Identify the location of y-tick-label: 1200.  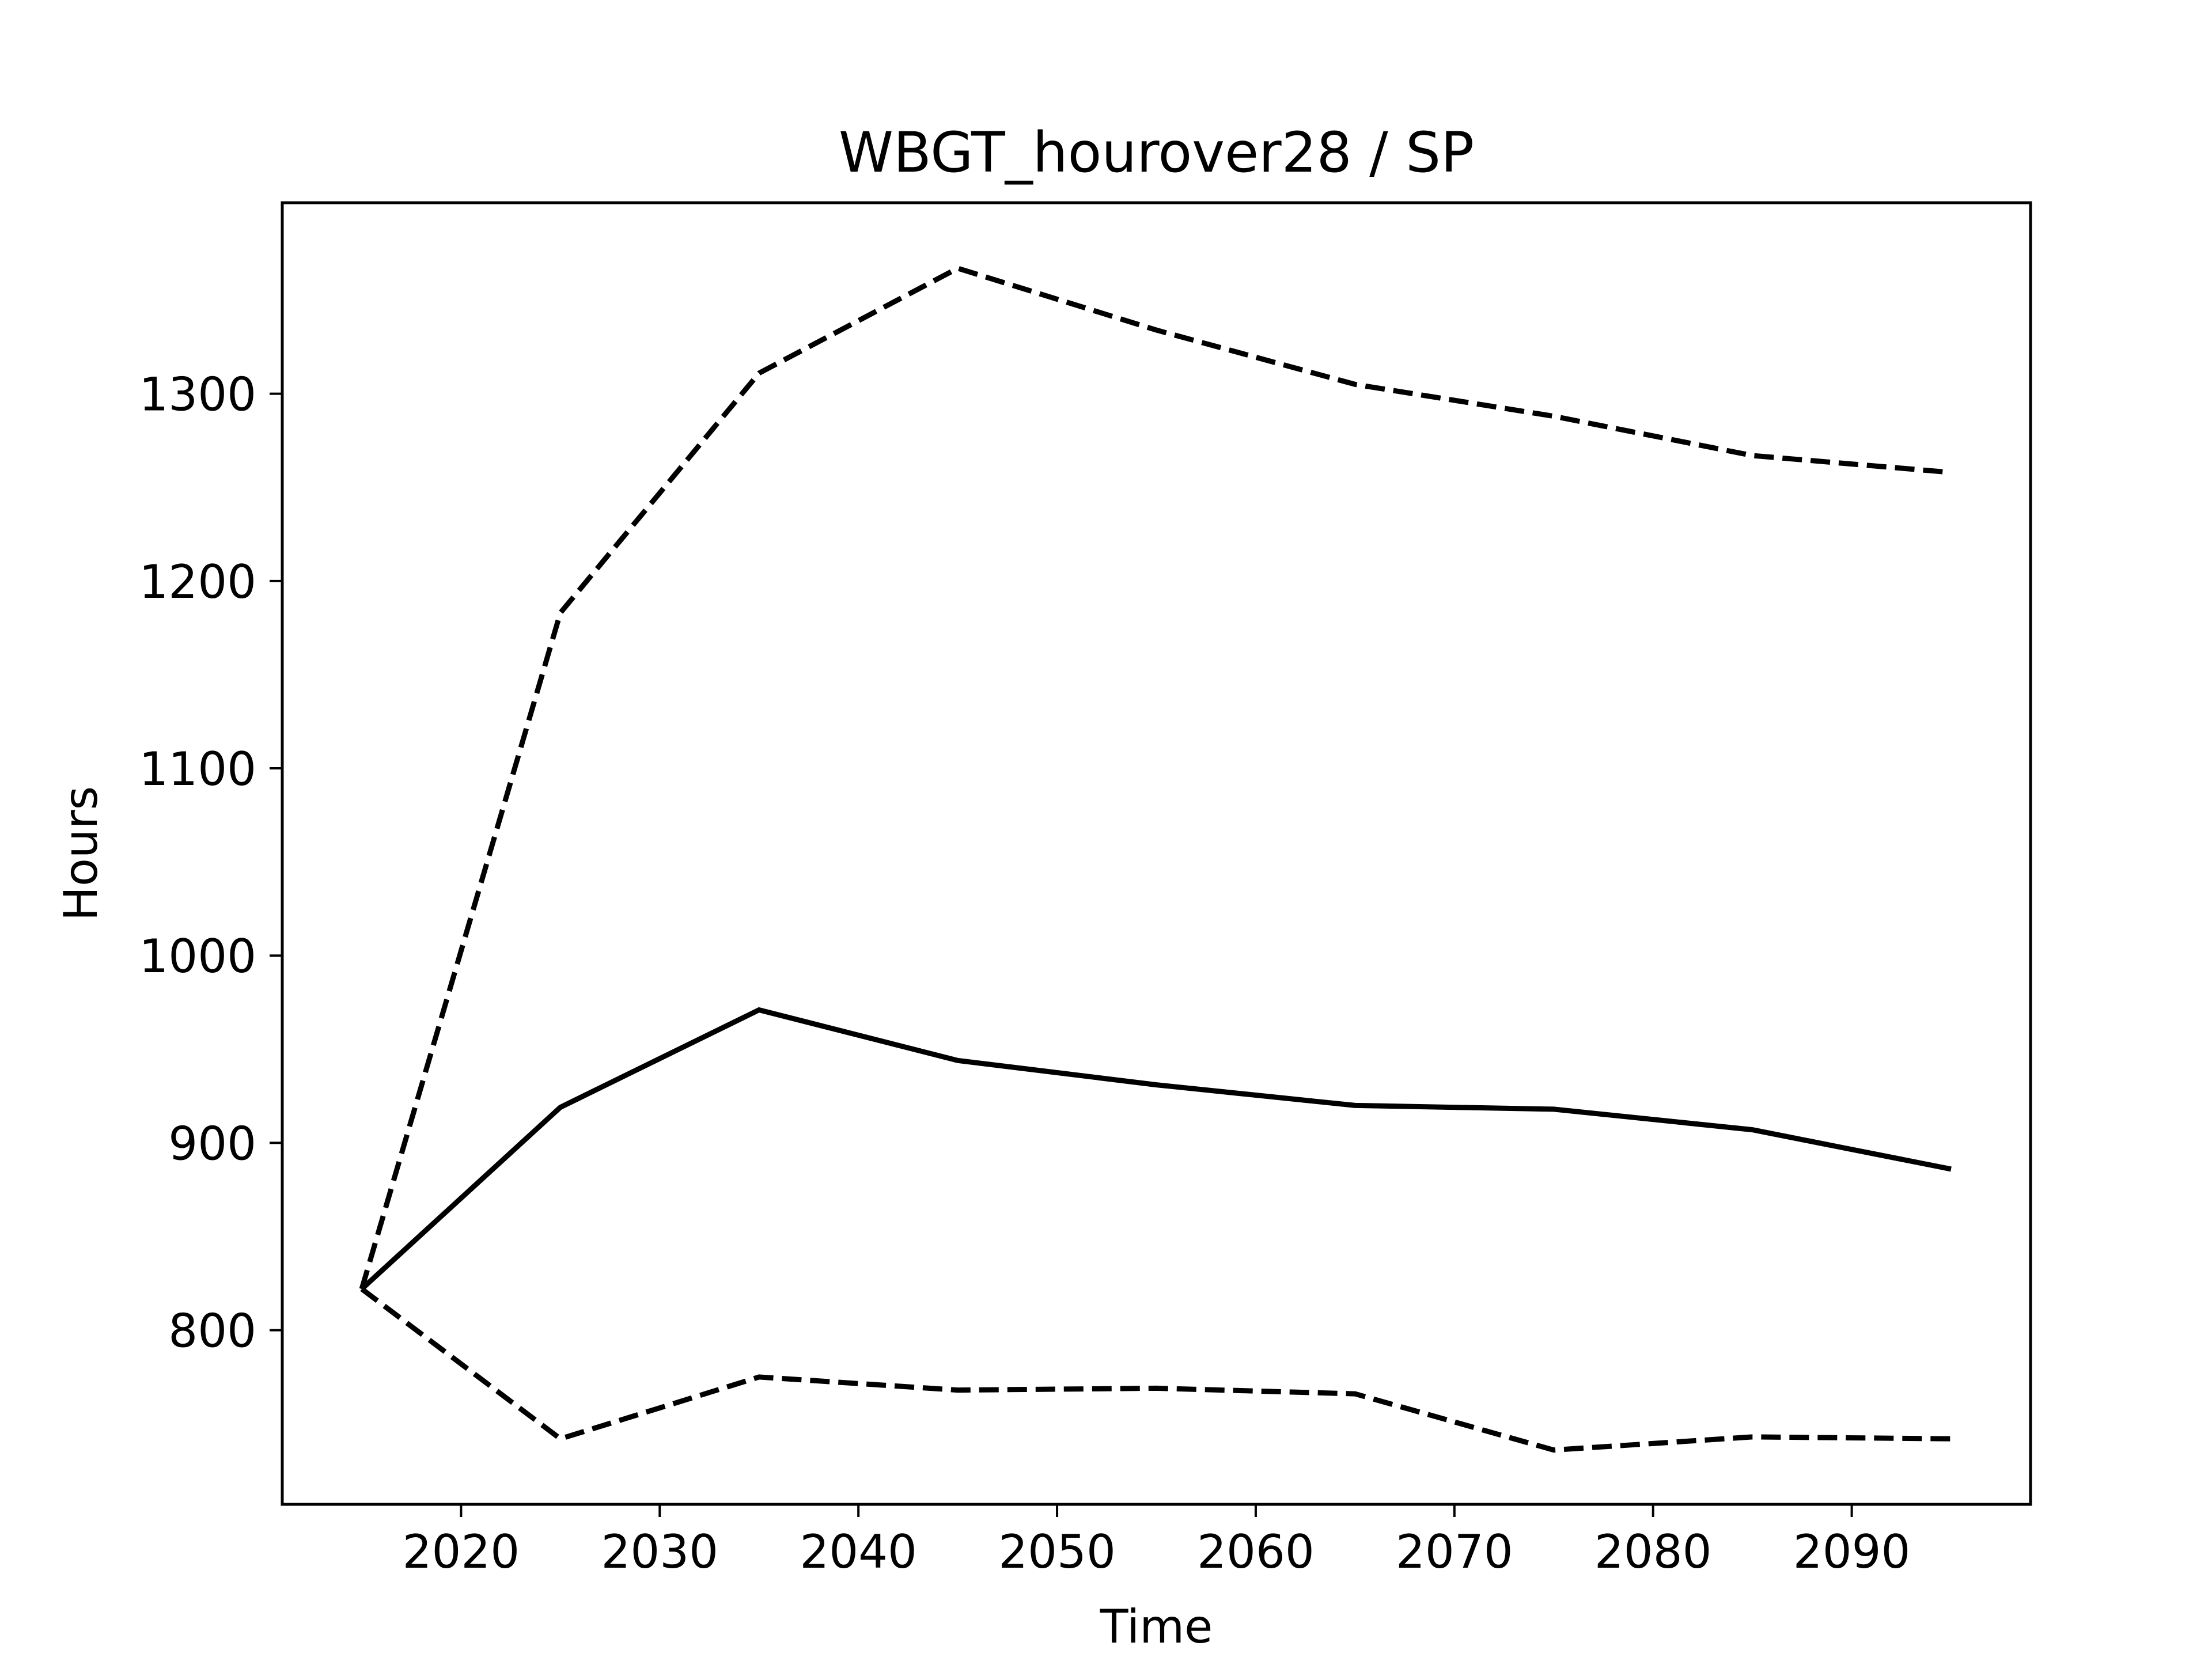
(197, 582).